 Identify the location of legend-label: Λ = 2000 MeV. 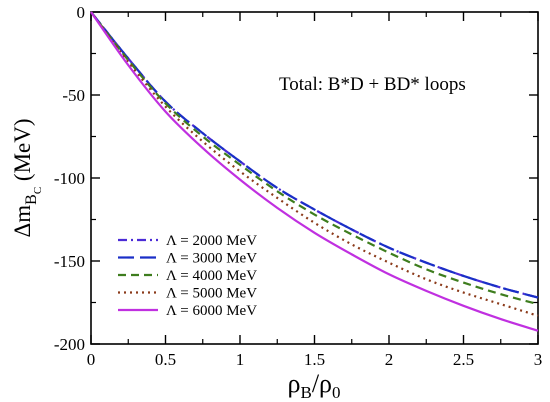
(211, 241).